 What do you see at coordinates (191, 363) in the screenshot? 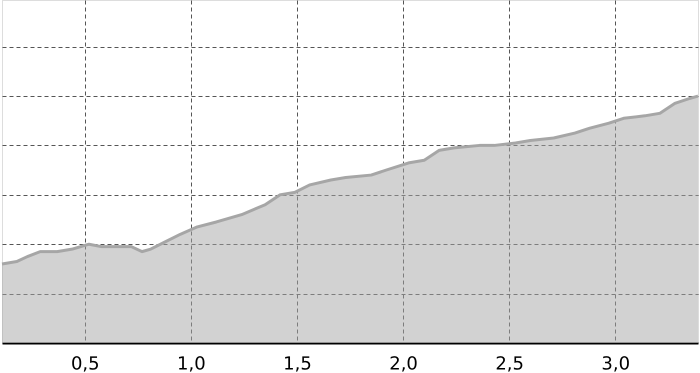
I see `x-tick-label: 1,0` at bounding box center [191, 363].